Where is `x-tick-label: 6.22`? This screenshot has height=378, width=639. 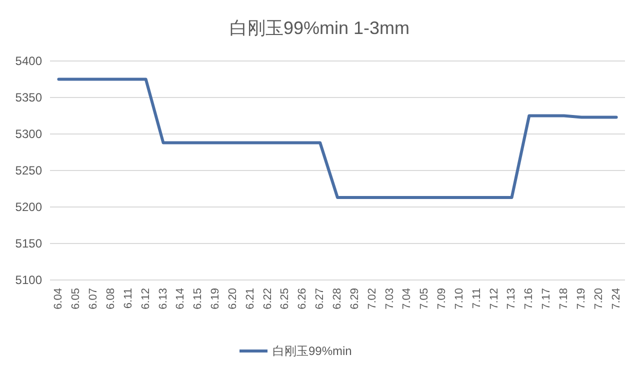
x-tick-label: 6.22 is located at coordinates (268, 299).